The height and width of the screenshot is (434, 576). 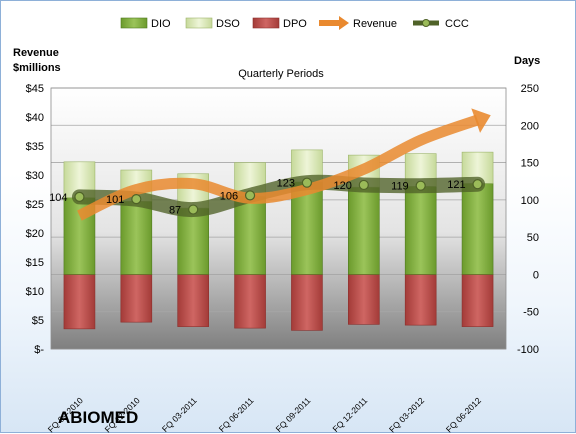 What do you see at coordinates (527, 61) in the screenshot?
I see `right-axis-title: Days` at bounding box center [527, 61].